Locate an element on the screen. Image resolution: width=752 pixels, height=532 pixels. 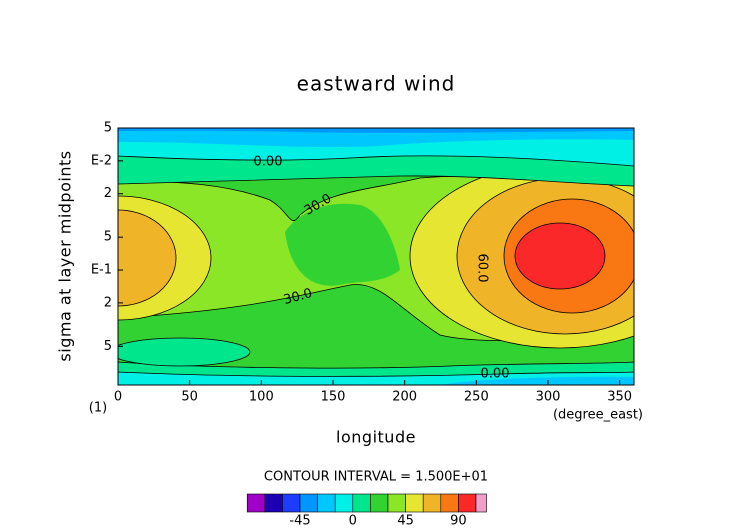
x-tick-label: 0 is located at coordinates (118, 397).